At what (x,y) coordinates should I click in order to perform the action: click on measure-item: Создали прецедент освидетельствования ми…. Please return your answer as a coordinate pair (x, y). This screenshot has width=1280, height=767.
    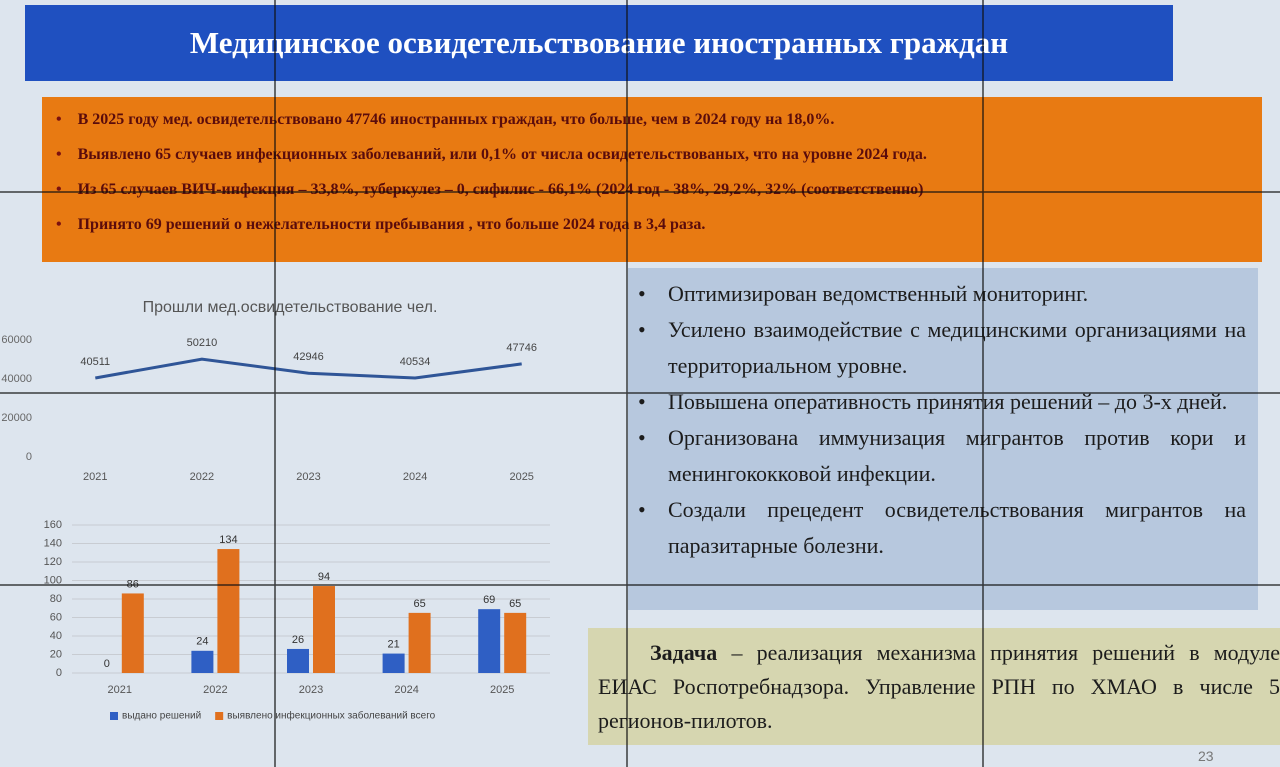
    Looking at the image, I should click on (942, 528).